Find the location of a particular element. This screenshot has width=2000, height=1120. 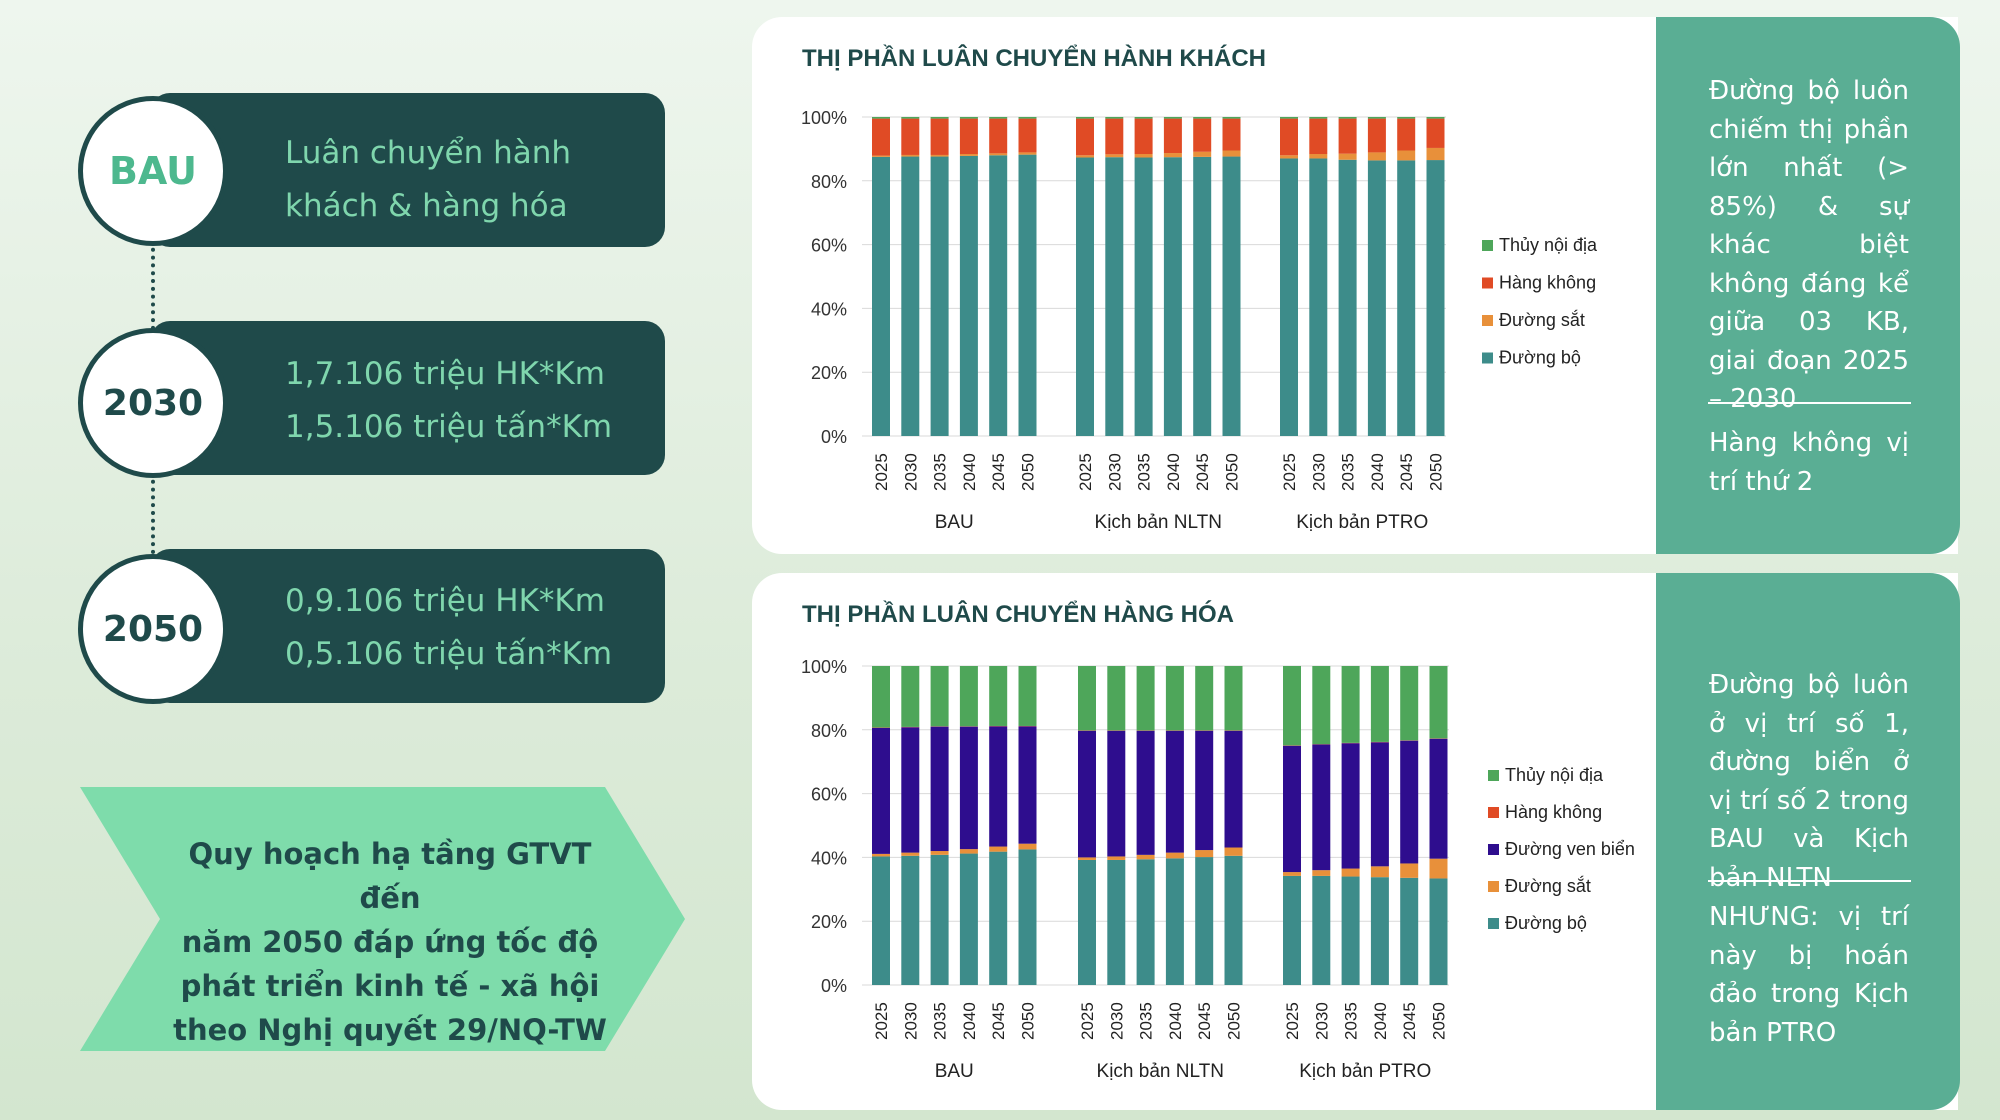

description-2050: 0,9.106 triệu HK*Km 0,5.106 triệu tấn*Km is located at coordinates (470, 628).